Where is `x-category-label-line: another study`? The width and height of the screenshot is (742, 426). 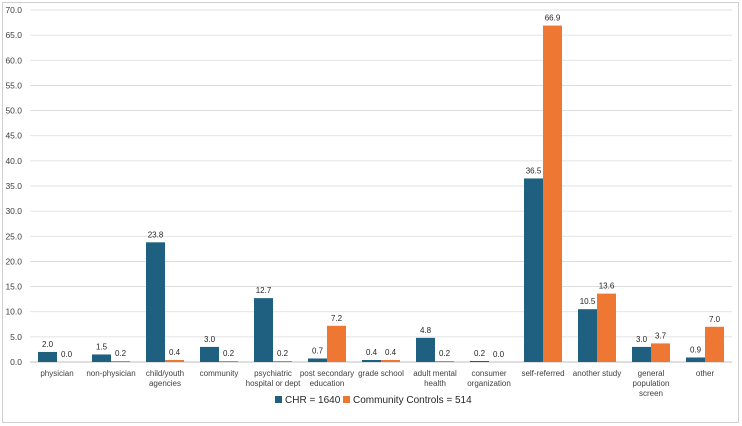
x-category-label-line: another study is located at coordinates (597, 373).